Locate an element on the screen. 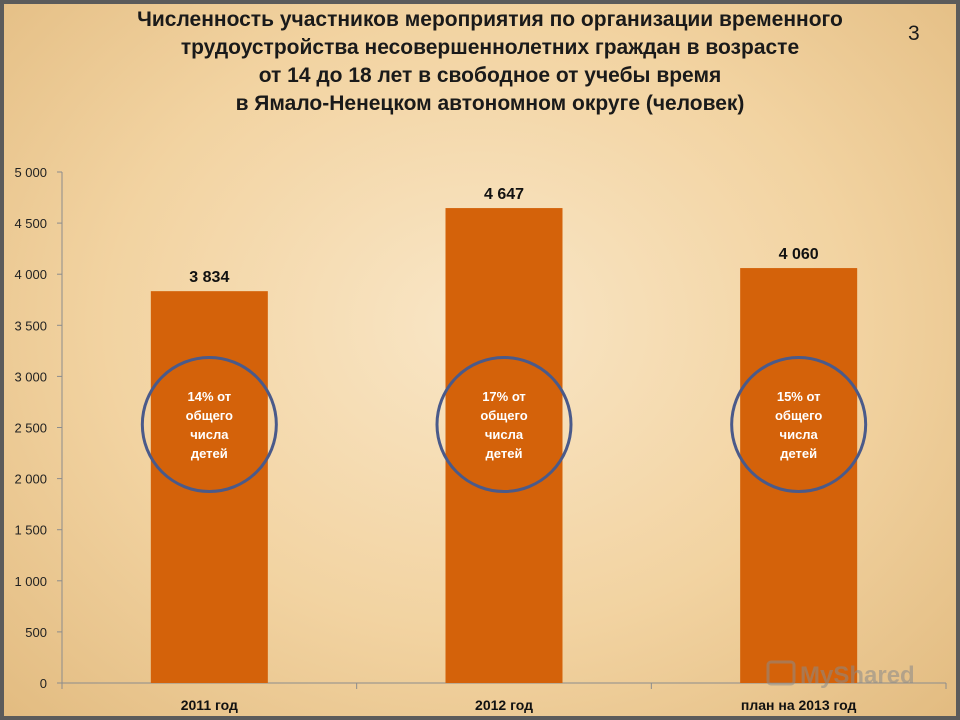 The height and width of the screenshot is (720, 960). watermark-logo: MyShared is located at coordinates (840, 674).